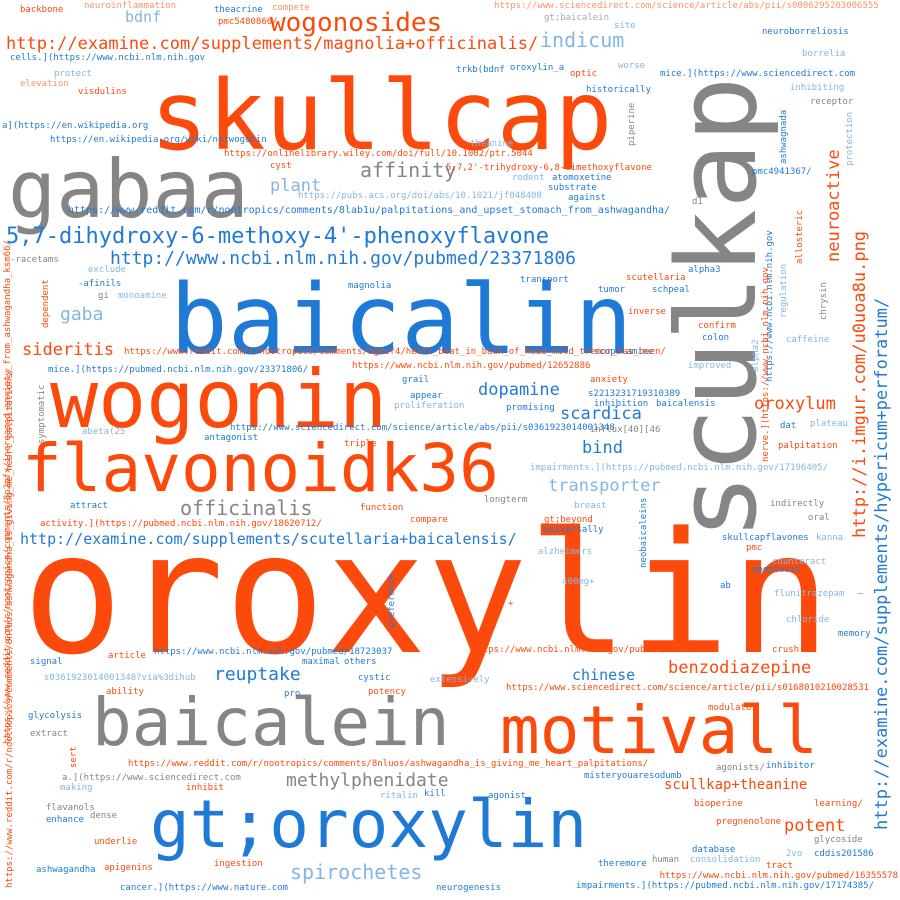 The height and width of the screenshot is (900, 900). What do you see at coordinates (549, 168) in the screenshot?
I see `cloud-word: 5,7,2'-trihydroxy-6,8-dimethoxyflavone` at bounding box center [549, 168].